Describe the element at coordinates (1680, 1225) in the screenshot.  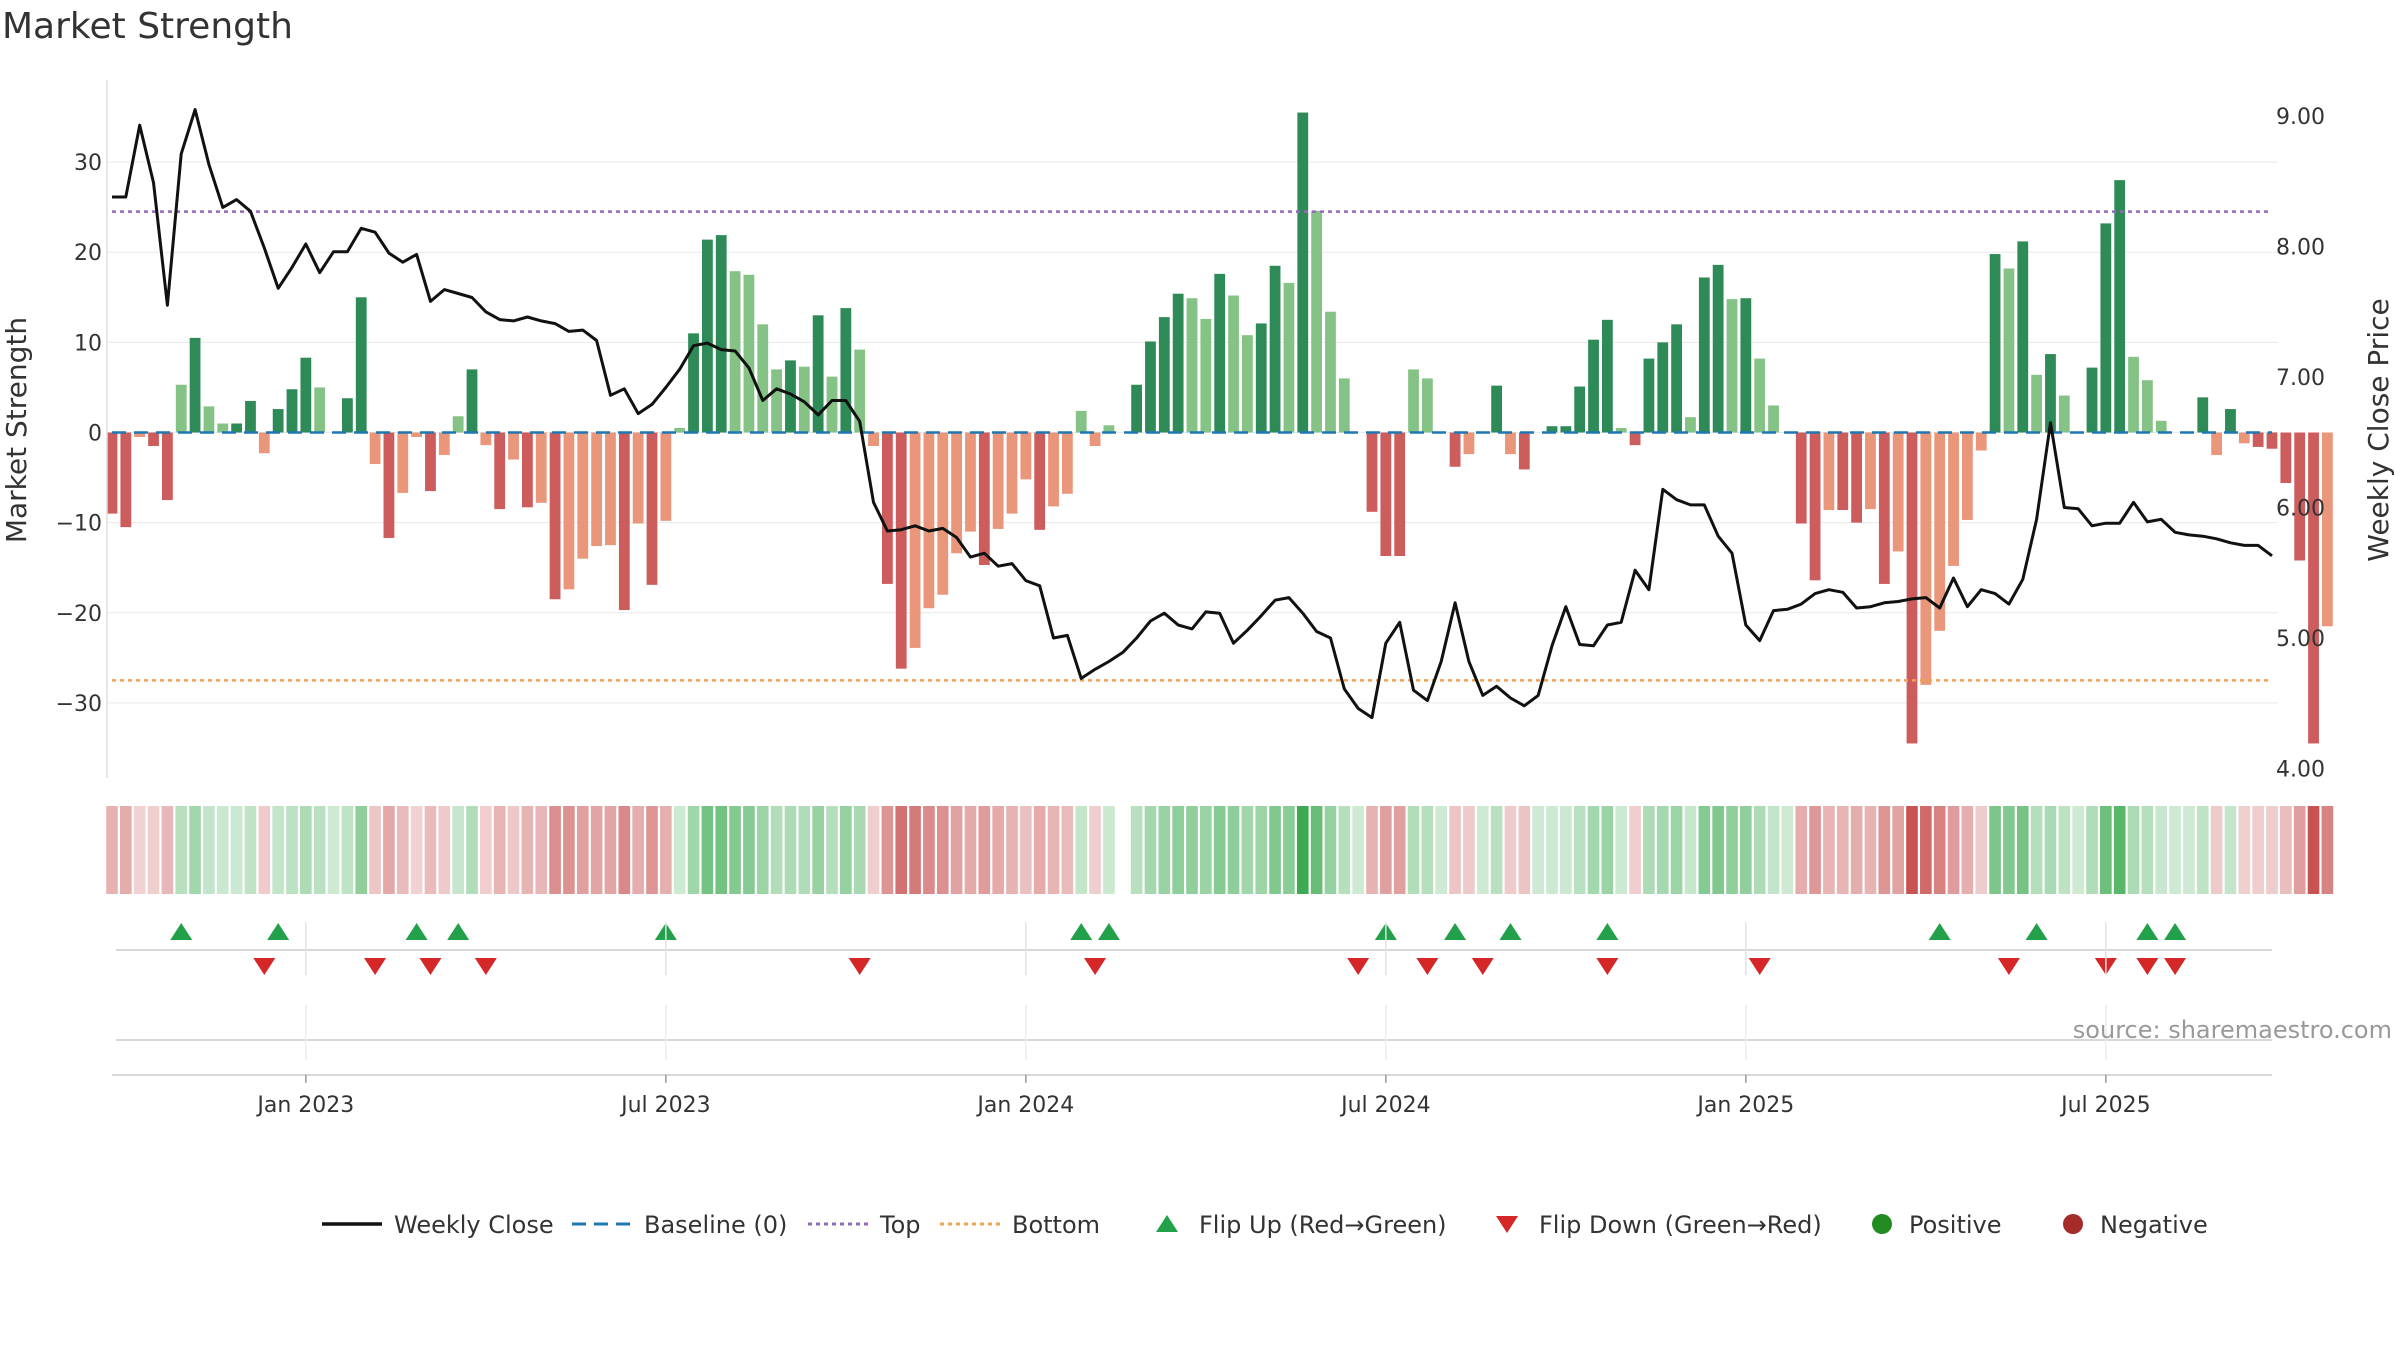
I see `legend-label: Flip Down (Green→Red)` at that location.